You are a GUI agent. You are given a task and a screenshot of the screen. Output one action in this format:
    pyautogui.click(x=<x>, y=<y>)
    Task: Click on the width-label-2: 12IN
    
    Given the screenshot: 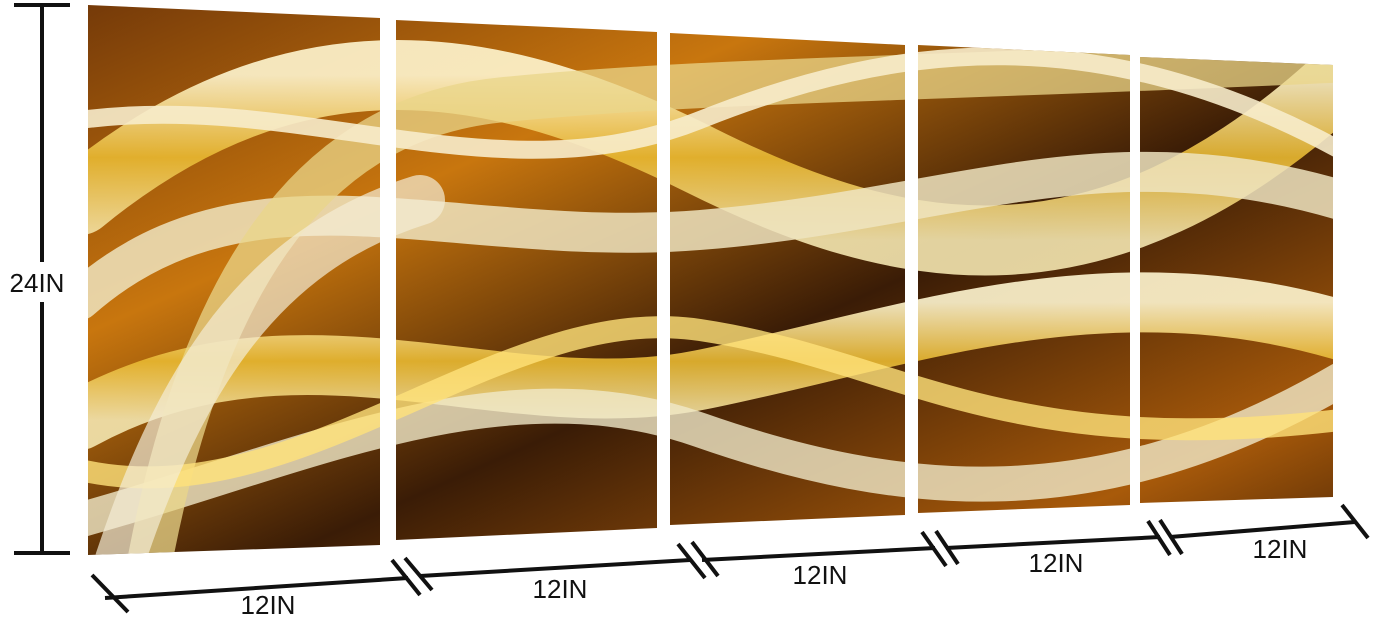 What is the action you would take?
    pyautogui.click(x=560, y=589)
    